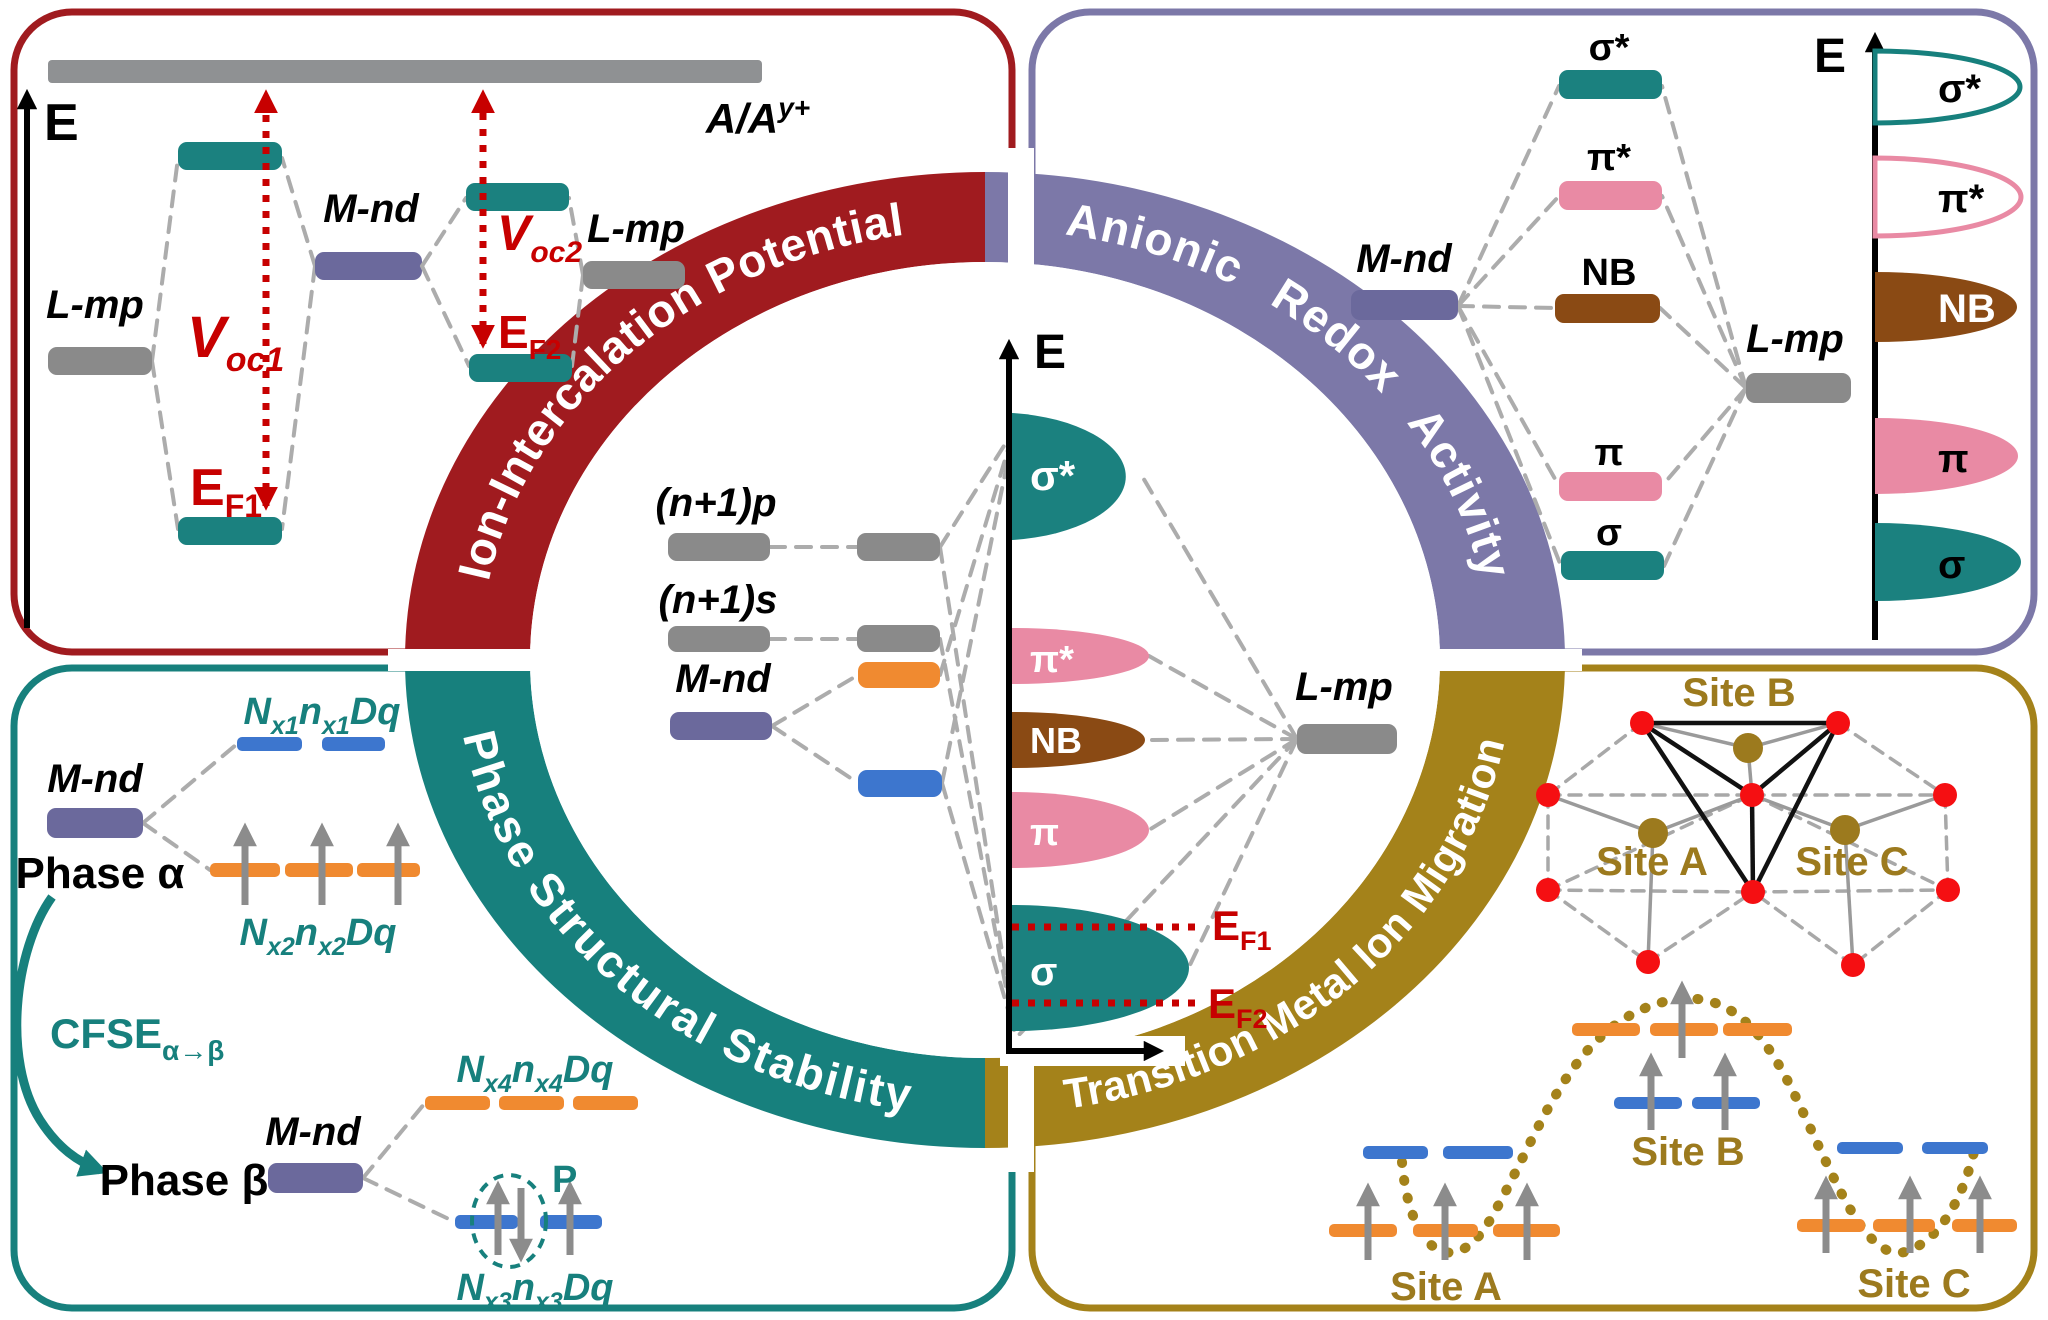 The width and height of the screenshot is (2048, 1320). I want to click on t2g-alpha-dash, so click(388, 870).